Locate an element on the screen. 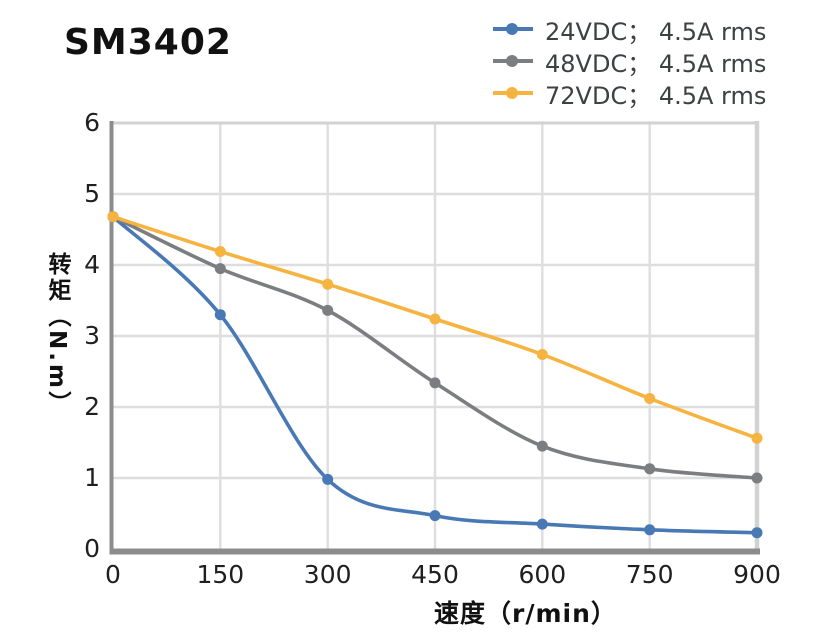 The width and height of the screenshot is (831, 640). x-tick-label: 900 is located at coordinates (757, 574).